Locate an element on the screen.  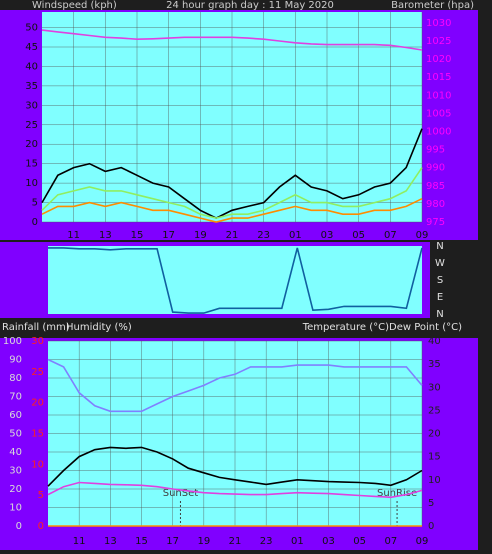
y2-tick-label: 40 is located at coordinates (434, 341).